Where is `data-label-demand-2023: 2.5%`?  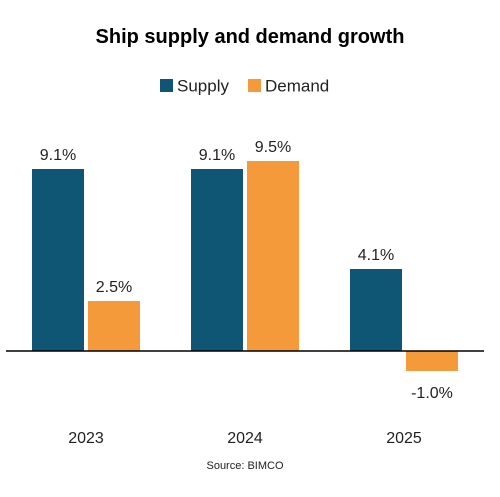 data-label-demand-2023: 2.5% is located at coordinates (114, 287).